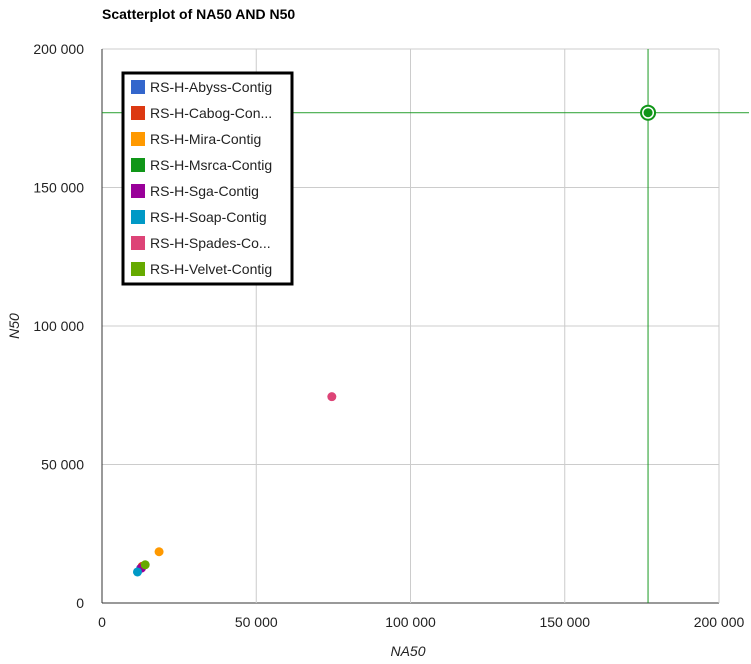 This screenshot has width=751, height=664. What do you see at coordinates (58, 49) in the screenshot?
I see `y-tick-label: 200 000` at bounding box center [58, 49].